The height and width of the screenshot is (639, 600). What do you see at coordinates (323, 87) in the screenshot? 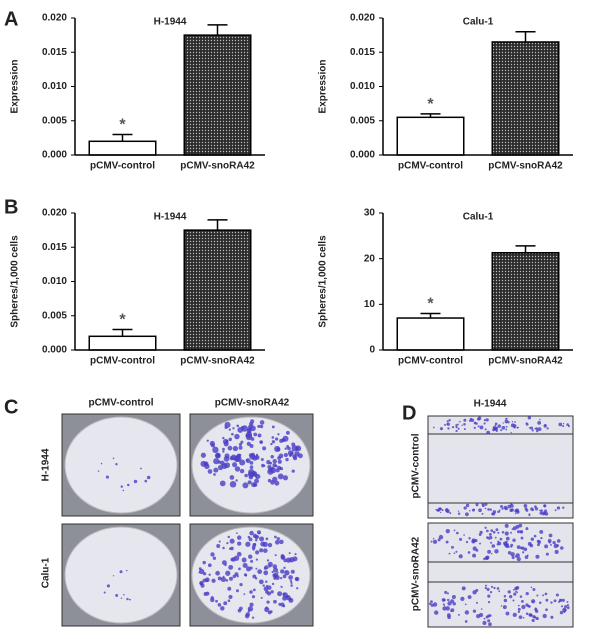
I see `y-axis-label: Expression` at bounding box center [323, 87].